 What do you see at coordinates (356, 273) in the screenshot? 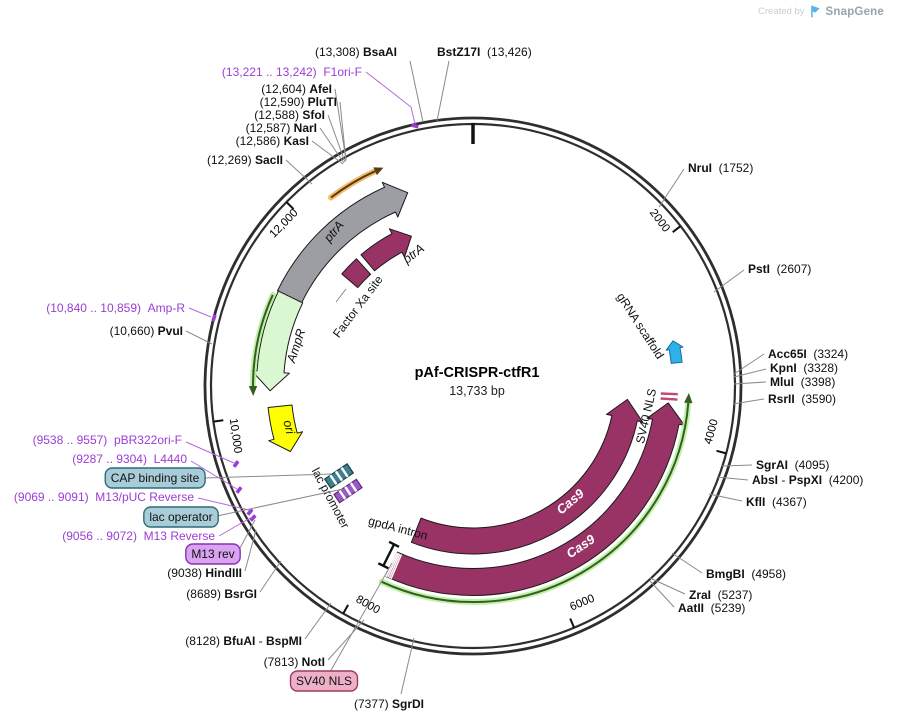
I see `ptra-maroon-segment` at bounding box center [356, 273].